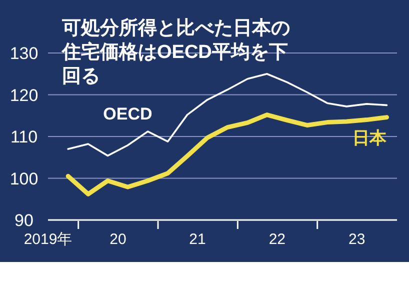 This screenshot has height=281, width=409. I want to click on x-tick-label: 23, so click(357, 239).